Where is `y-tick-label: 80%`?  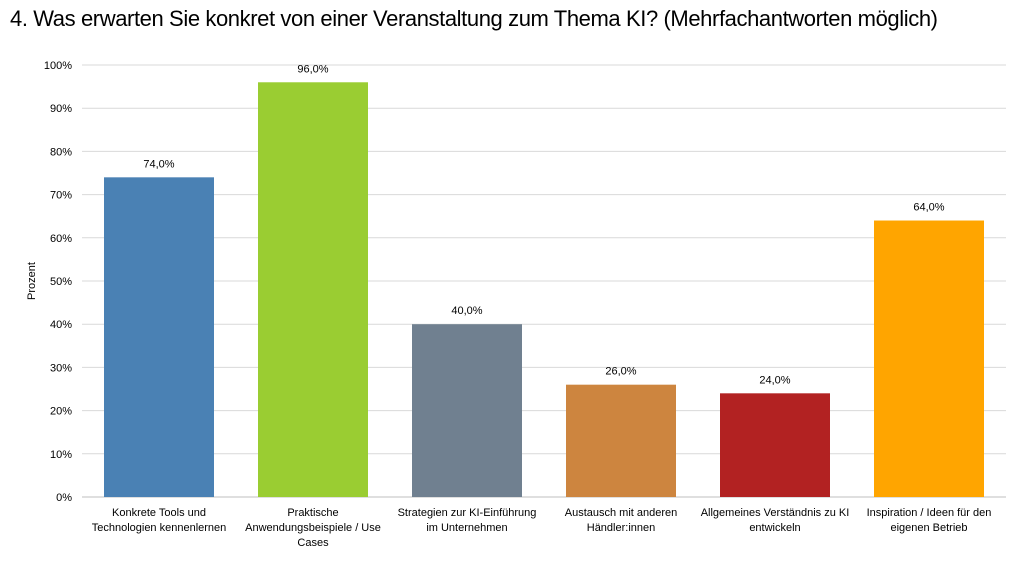
y-tick-label: 80% is located at coordinates (61, 152).